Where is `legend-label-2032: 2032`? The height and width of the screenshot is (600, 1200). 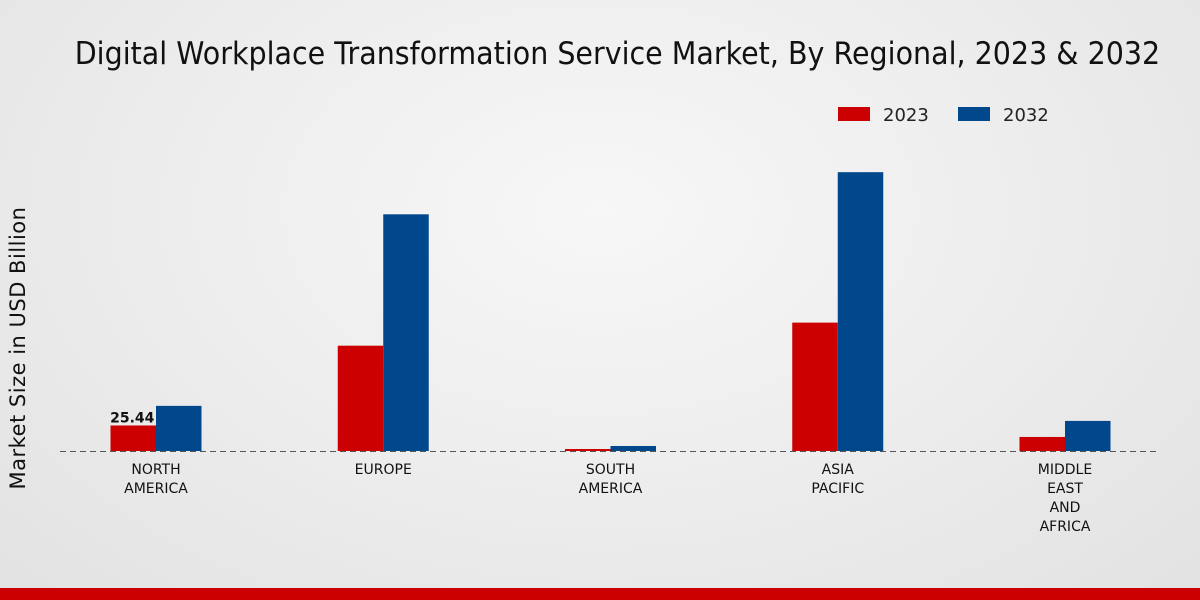
legend-label-2032: 2032 is located at coordinates (1026, 115).